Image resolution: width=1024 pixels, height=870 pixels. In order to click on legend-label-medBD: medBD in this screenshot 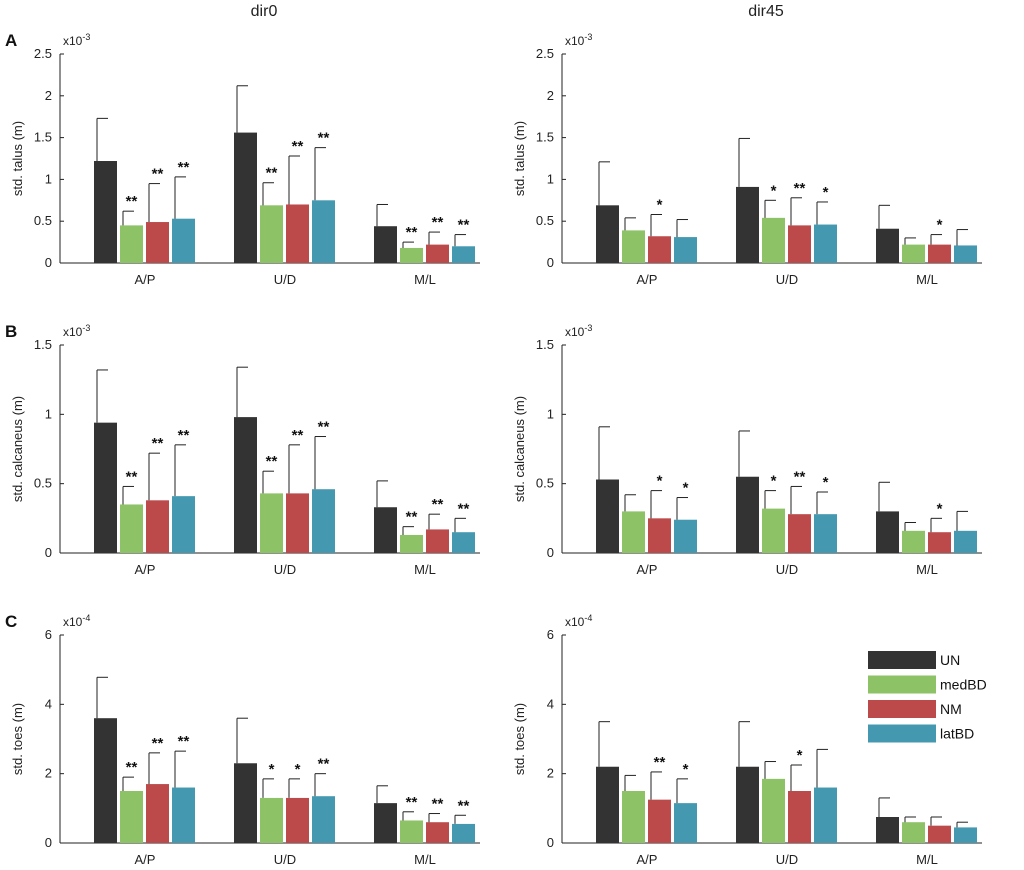, I will do `click(963, 685)`.